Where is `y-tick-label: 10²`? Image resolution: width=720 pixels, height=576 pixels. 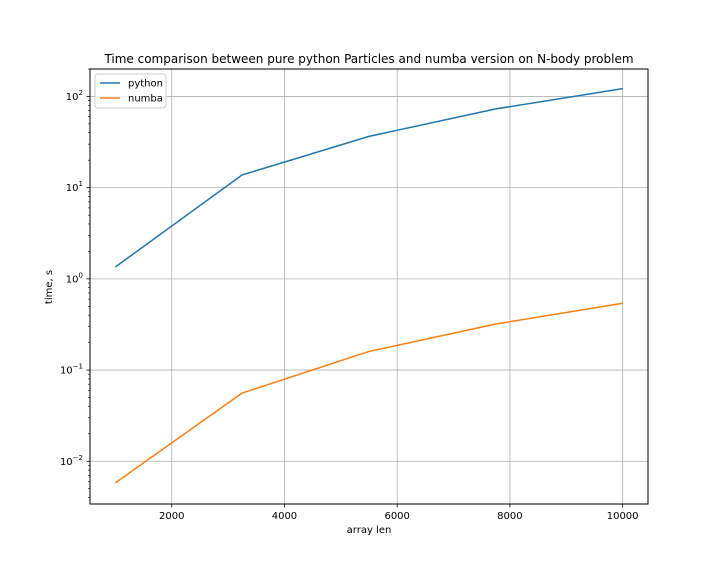
y-tick-label: 10² is located at coordinates (74, 96).